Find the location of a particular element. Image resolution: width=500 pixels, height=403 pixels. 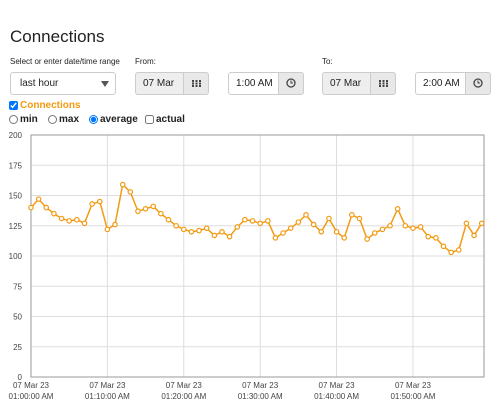

calendar-icon is located at coordinates (196, 83).